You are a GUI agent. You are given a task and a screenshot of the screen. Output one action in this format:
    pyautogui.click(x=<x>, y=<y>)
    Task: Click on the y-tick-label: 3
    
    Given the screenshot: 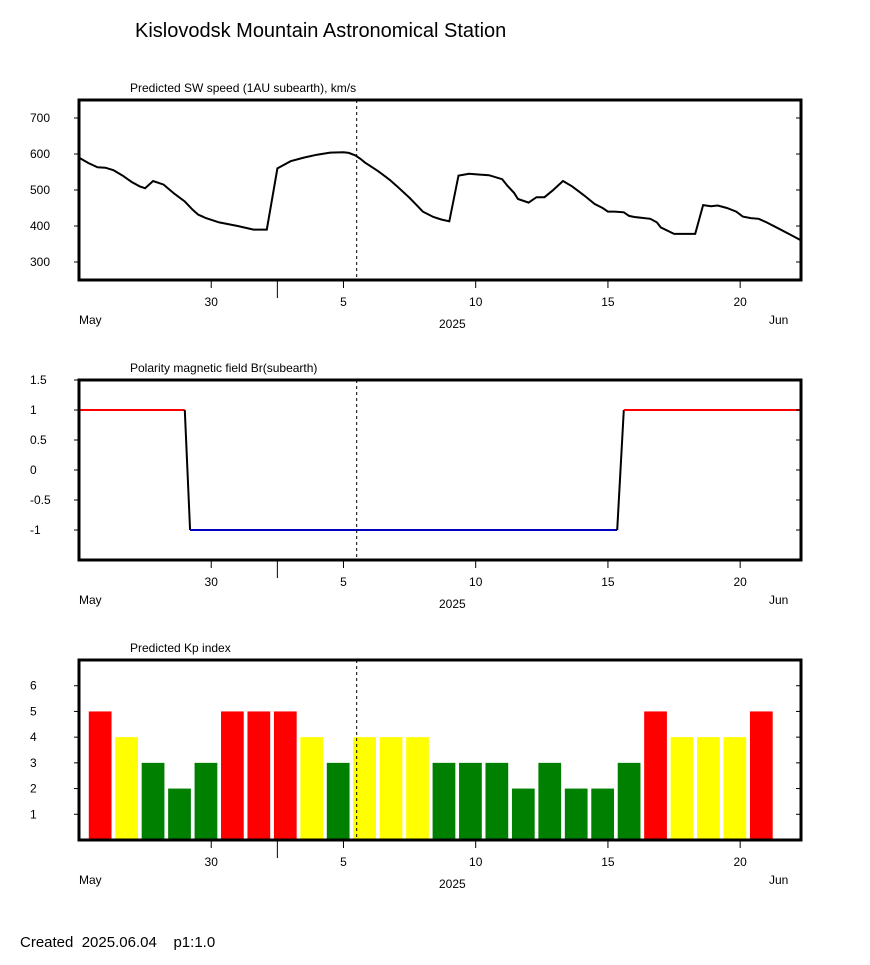 What is the action you would take?
    pyautogui.click(x=33, y=763)
    